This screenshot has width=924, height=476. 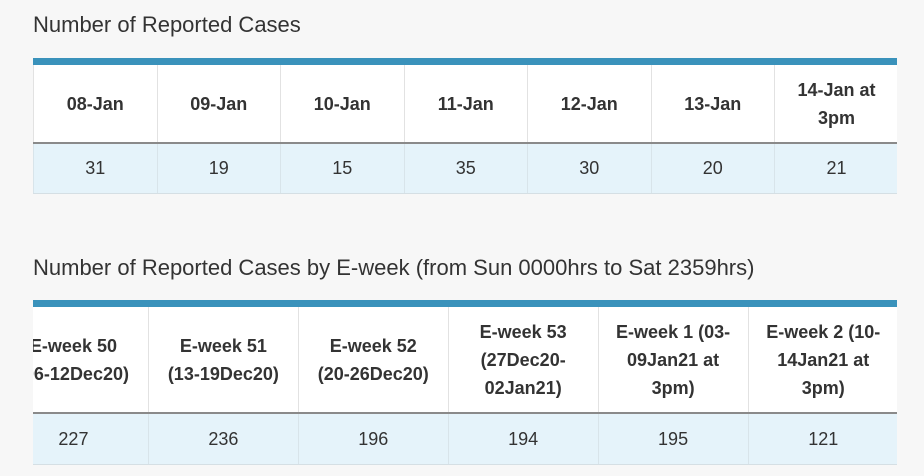 I want to click on column-header: 13-Jan, so click(x=712, y=104).